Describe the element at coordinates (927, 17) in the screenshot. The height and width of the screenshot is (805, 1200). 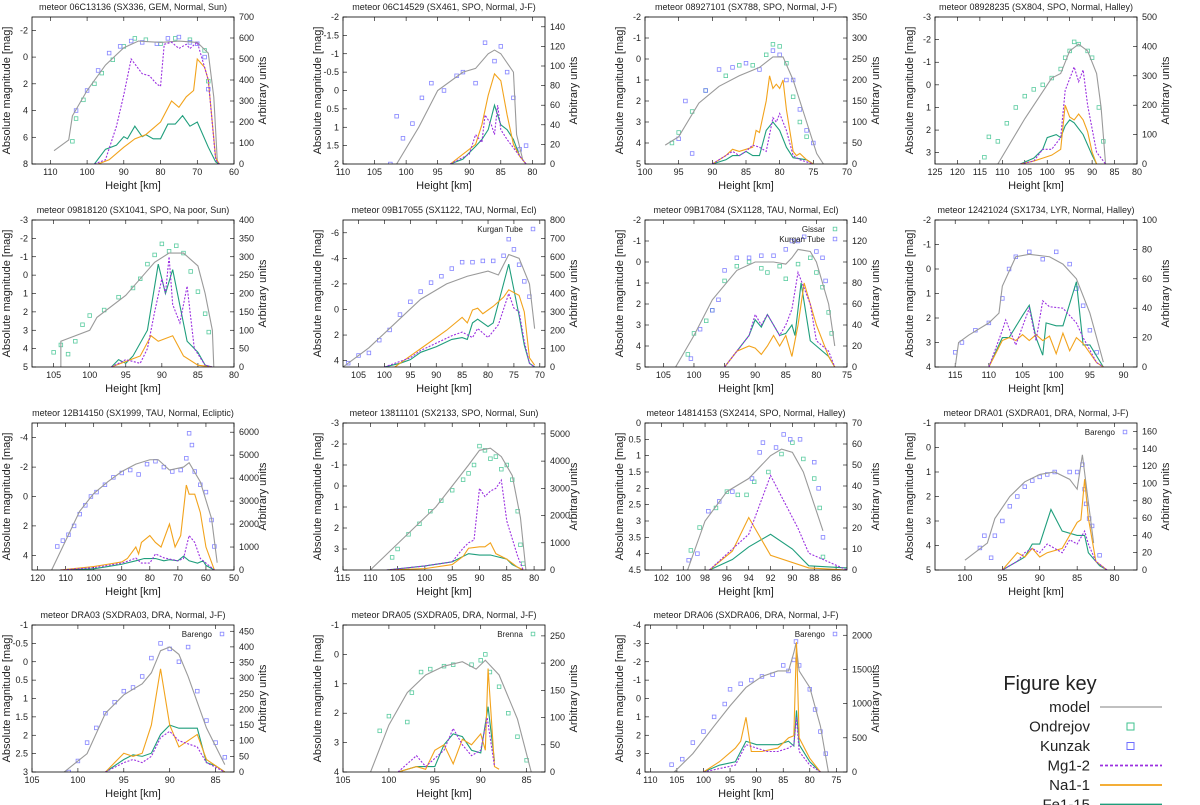
I see `y-tick-label: -3` at that location.